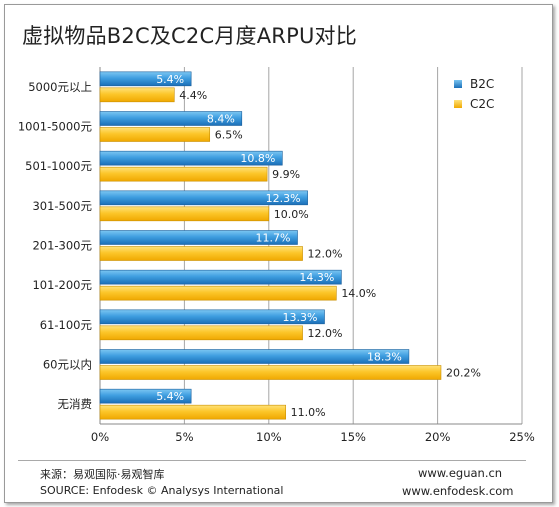  Describe the element at coordinates (353, 437) in the screenshot. I see `x-tick-label: 15%` at that location.